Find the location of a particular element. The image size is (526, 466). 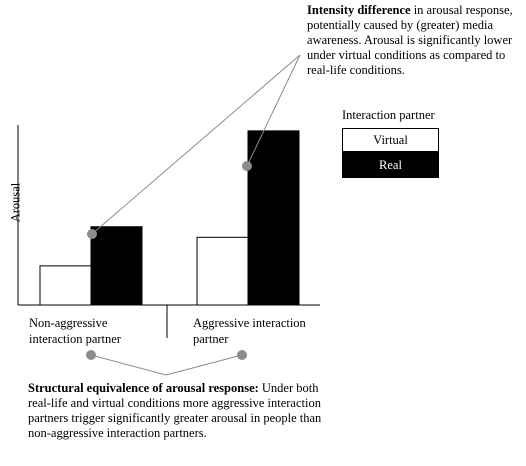

connector-line-to-real-aggressive is located at coordinates (273, 110).